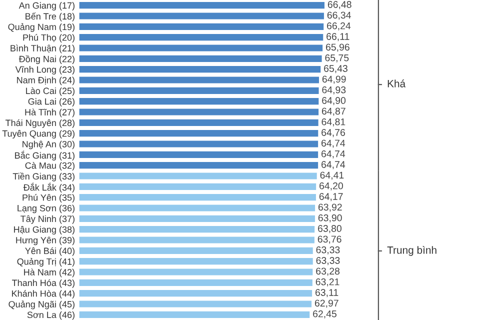 This screenshot has height=320, width=480. Describe the element at coordinates (330, 229) in the screenshot. I see `data-label: 63,80` at that location.